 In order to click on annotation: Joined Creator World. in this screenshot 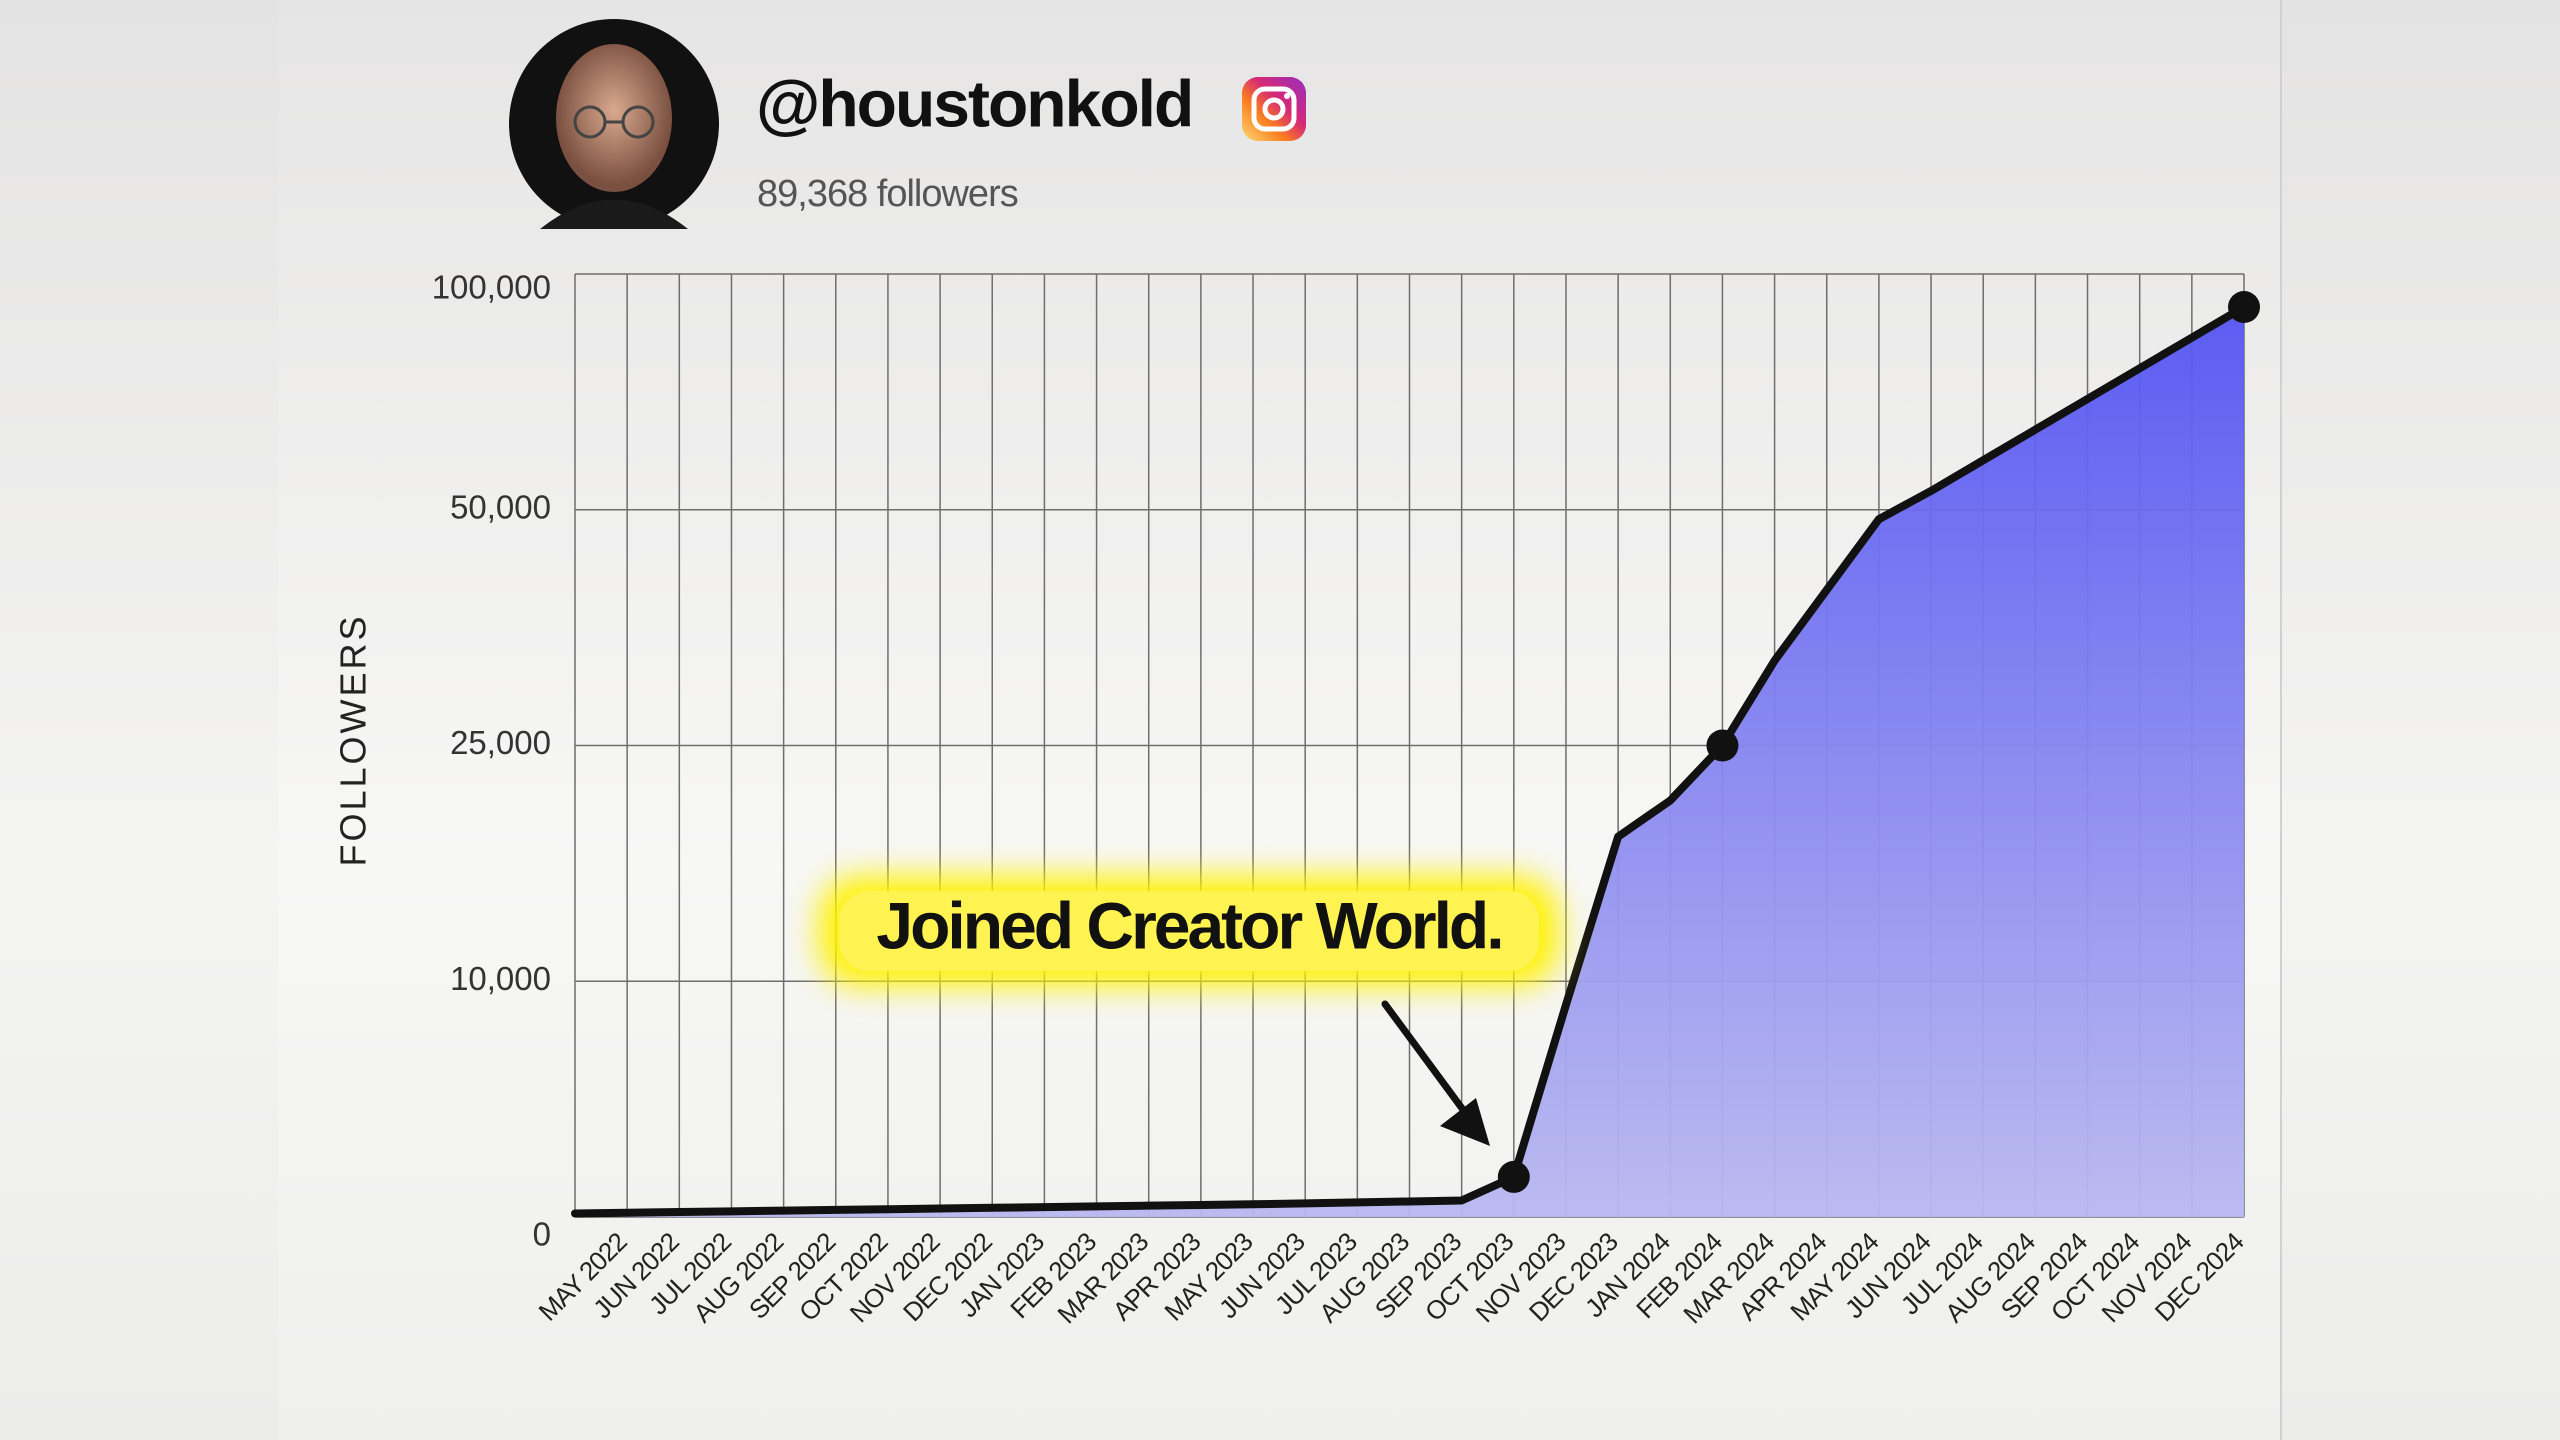, I will do `click(1188, 925)`.